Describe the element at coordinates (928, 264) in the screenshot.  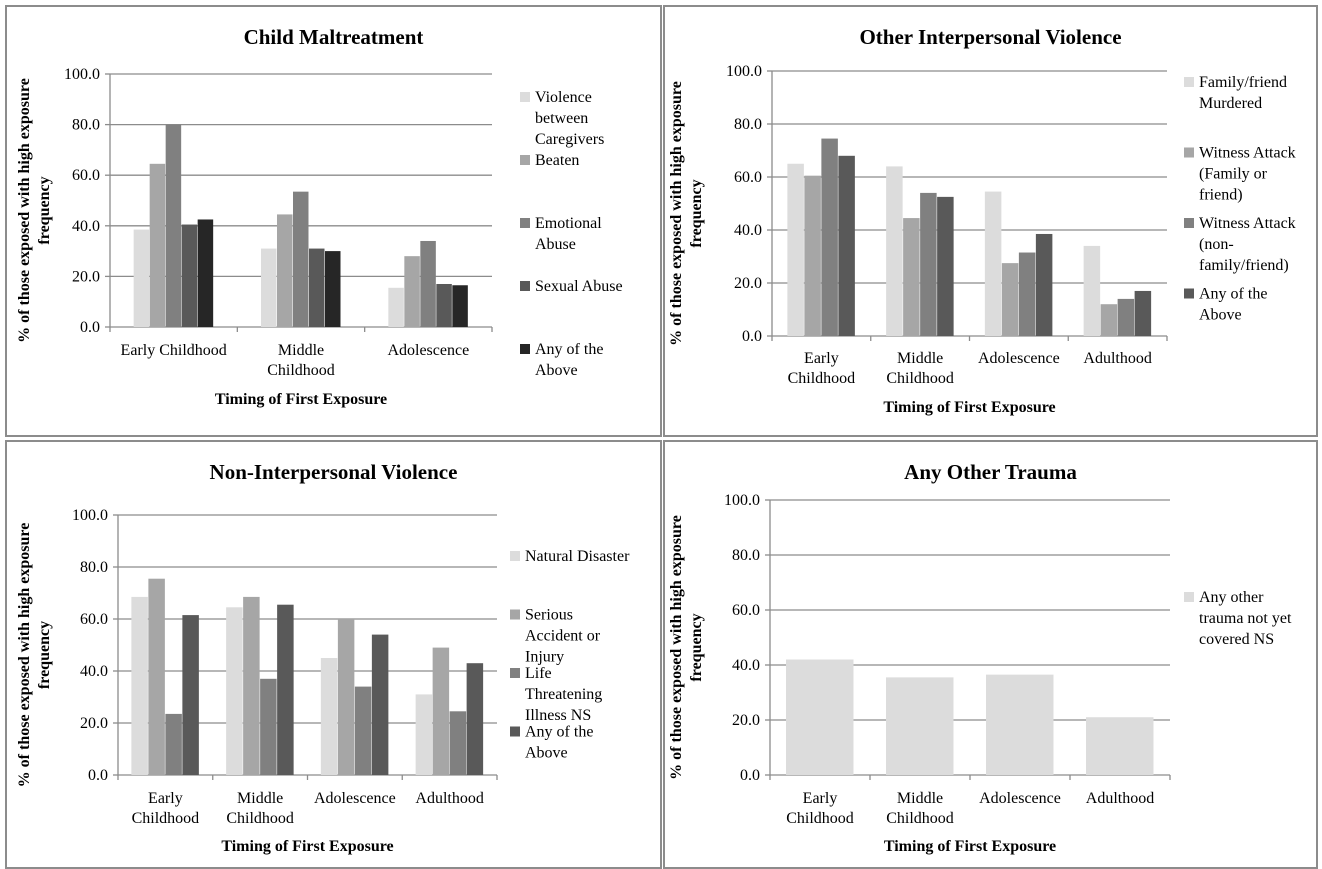
I see `bar-witness-attack-non-family-friend-middle-childhood` at that location.